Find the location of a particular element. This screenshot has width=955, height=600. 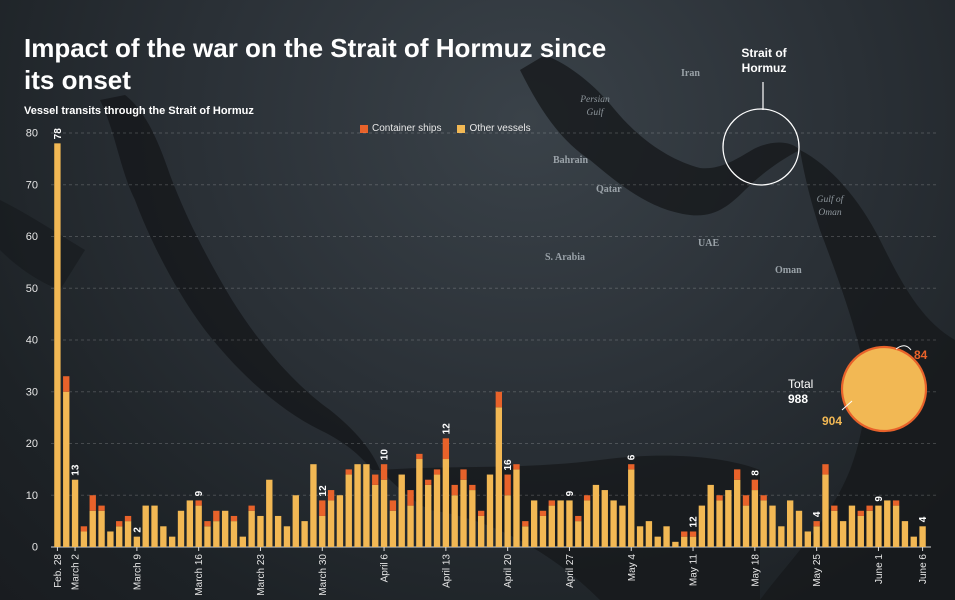

x-tick-label: May 11 is located at coordinates (694, 570).